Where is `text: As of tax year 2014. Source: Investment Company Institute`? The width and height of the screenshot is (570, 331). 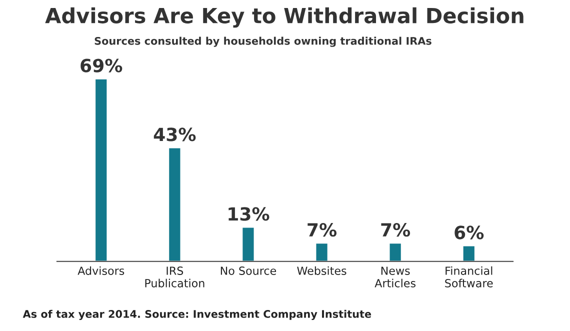 text: As of tax year 2014. Source: Investment Company Institute is located at coordinates (197, 315).